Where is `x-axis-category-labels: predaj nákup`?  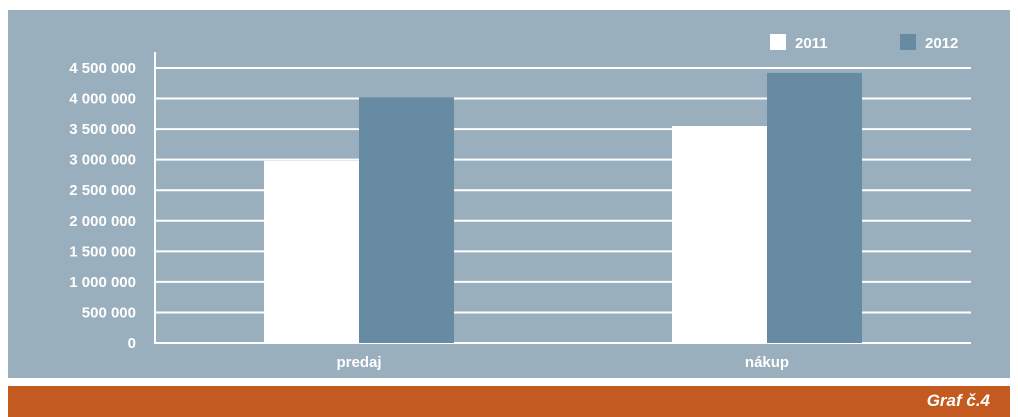 x-axis-category-labels: predaj nákup is located at coordinates (562, 362).